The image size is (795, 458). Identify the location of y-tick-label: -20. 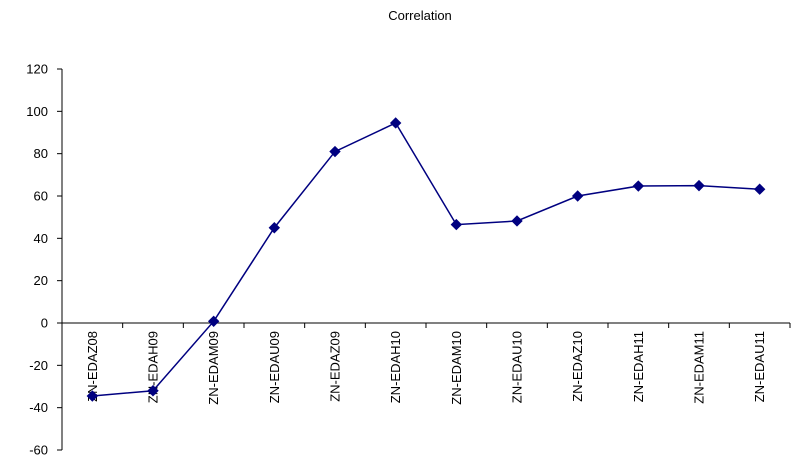
(38, 365).